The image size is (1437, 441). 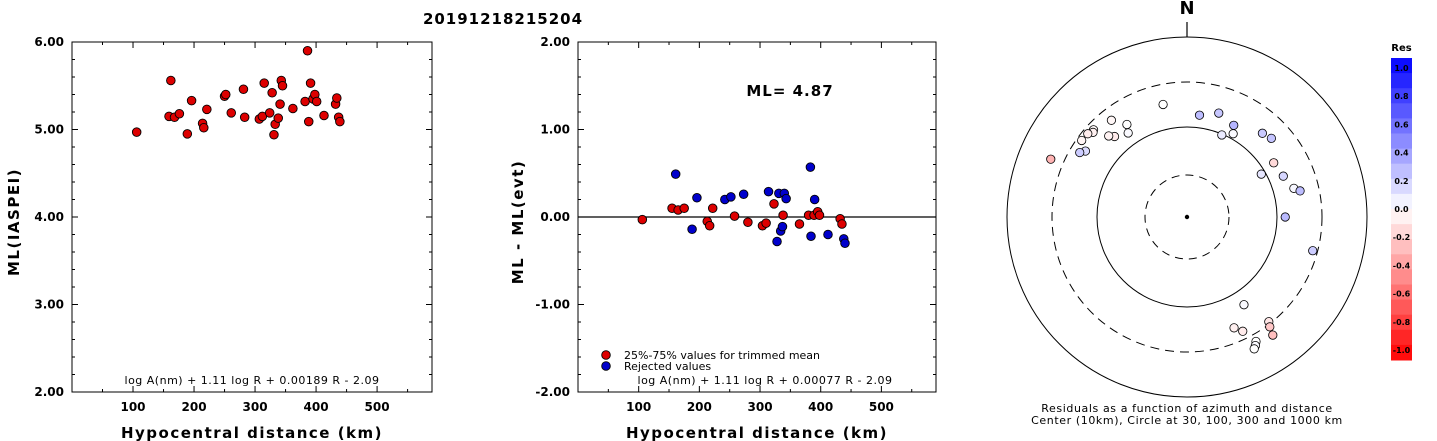 I want to click on legend-label: 25%-75% values for trimmed mean, so click(x=722, y=355).